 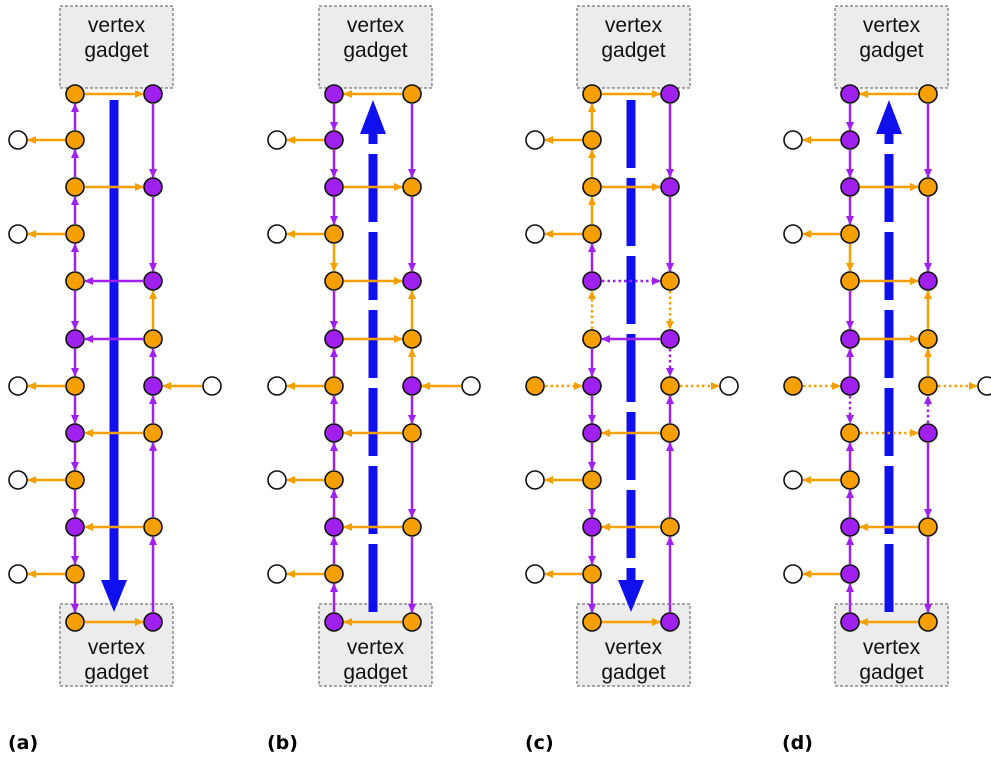 I want to click on external-node-right, so click(x=212, y=386).